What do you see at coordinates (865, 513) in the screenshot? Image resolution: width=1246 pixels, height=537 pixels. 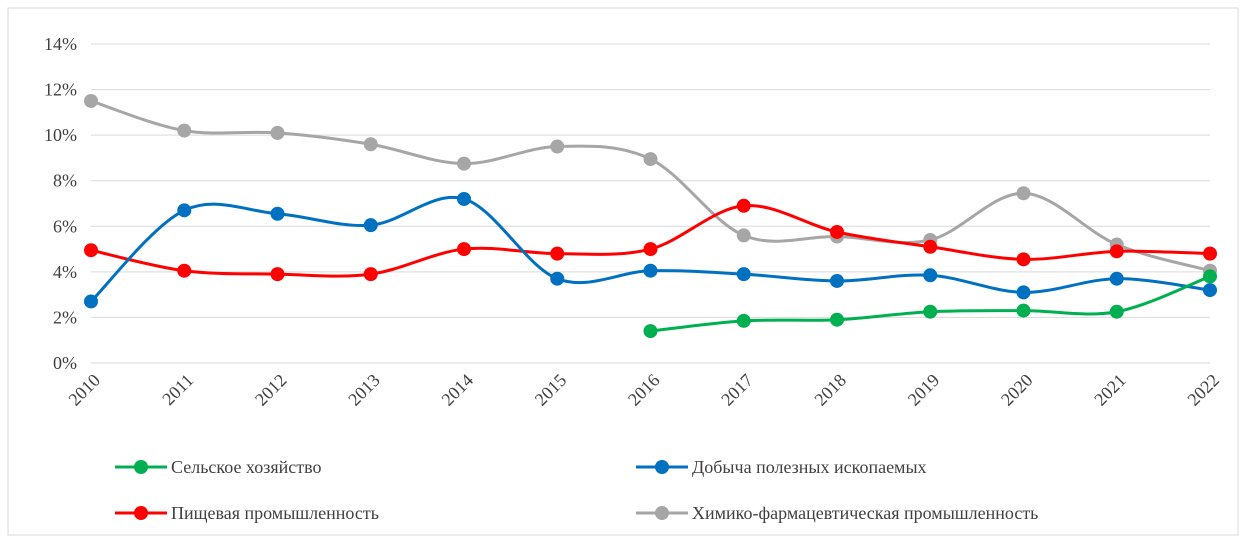 I see `legend-label: Химико-фармацевтическая промышленность` at bounding box center [865, 513].